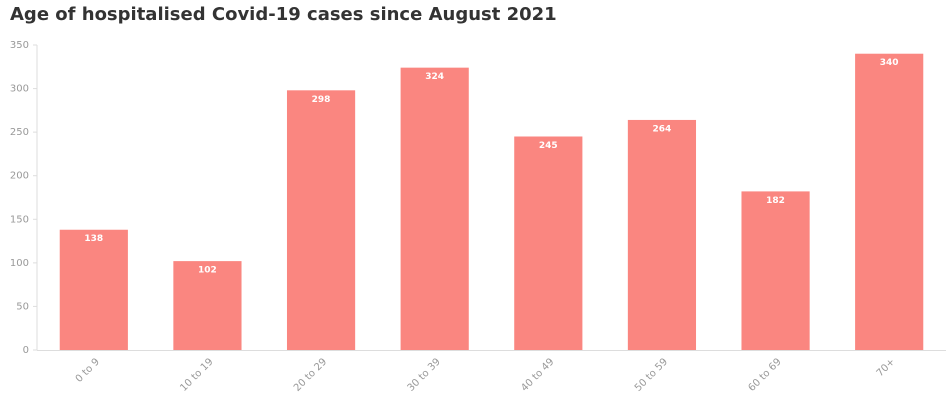  What do you see at coordinates (310, 374) in the screenshot?
I see `x-tick-label: 20 to 29` at bounding box center [310, 374].